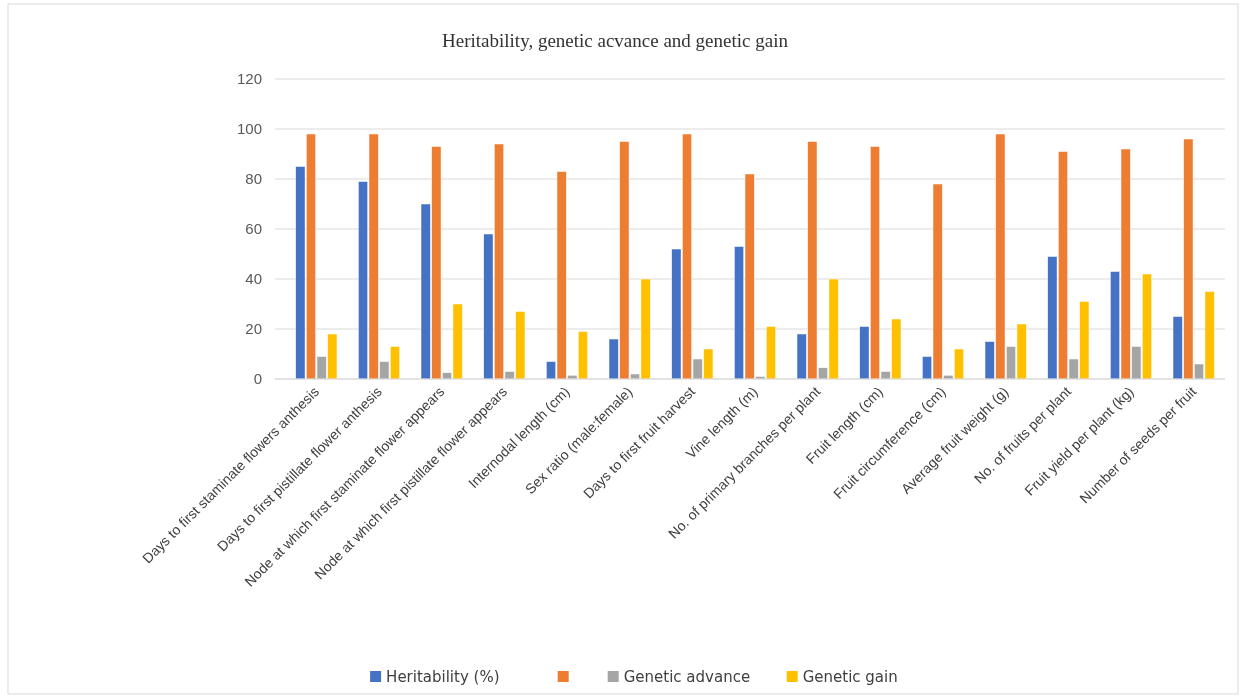 The height and width of the screenshot is (696, 1244). I want to click on chart-title: Heritability, genetic acvance and genetic gain, so click(615, 40).